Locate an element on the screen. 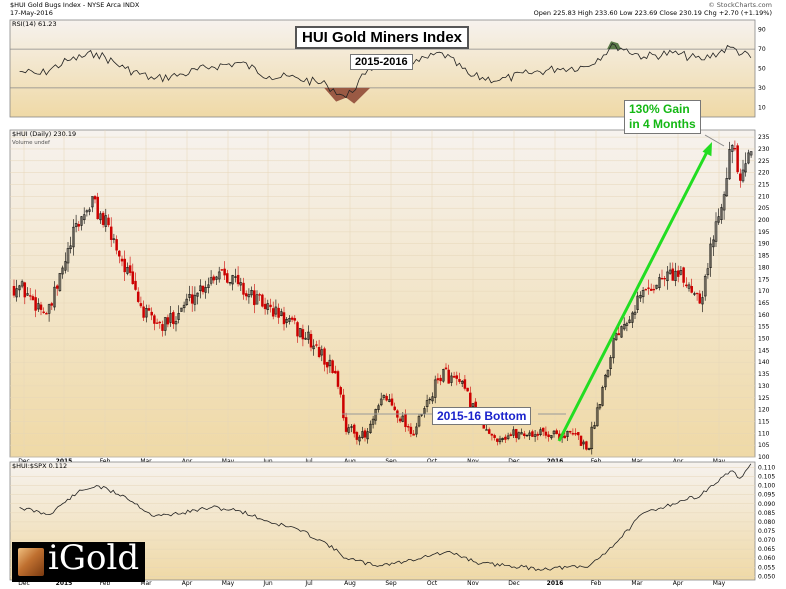 The width and height of the screenshot is (786, 589). price-tick-label: 210 is located at coordinates (764, 196).